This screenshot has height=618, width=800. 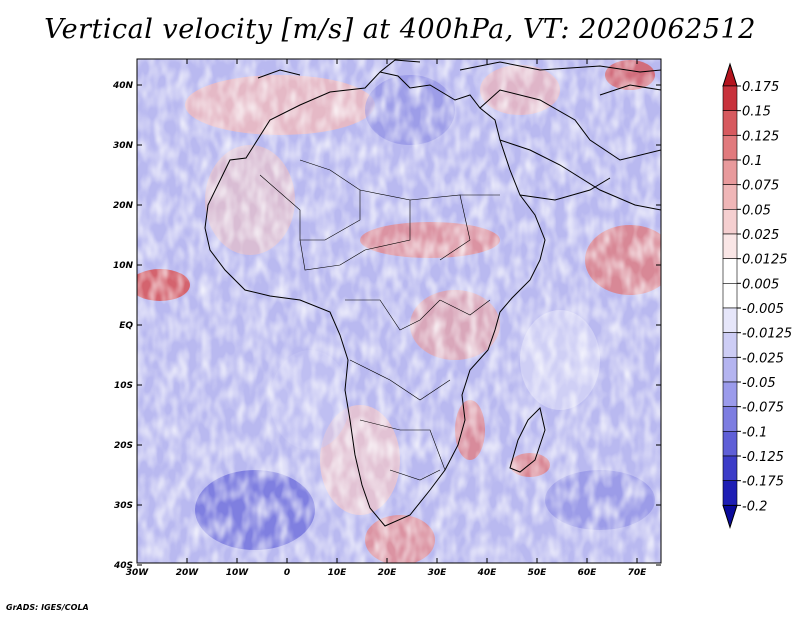 I want to click on colorbar-label: -0.175, so click(x=763, y=482).